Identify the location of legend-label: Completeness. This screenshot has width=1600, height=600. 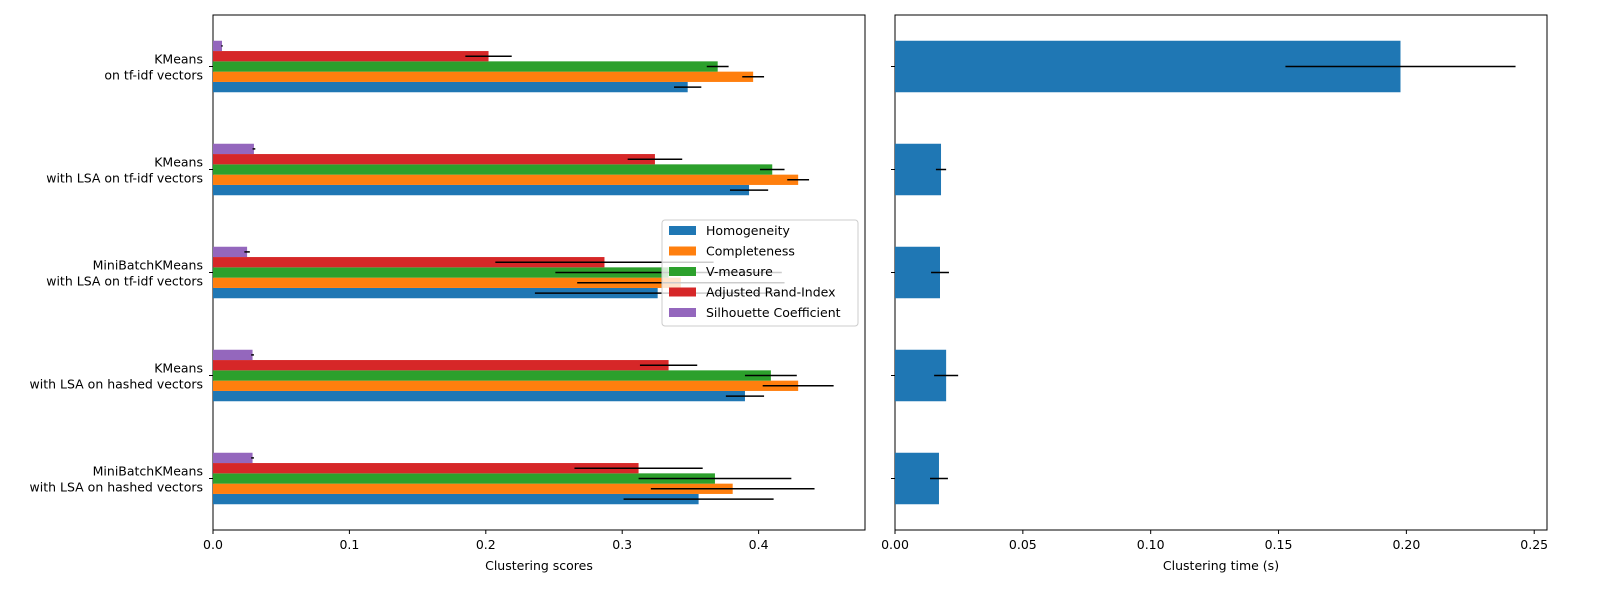
(750, 251).